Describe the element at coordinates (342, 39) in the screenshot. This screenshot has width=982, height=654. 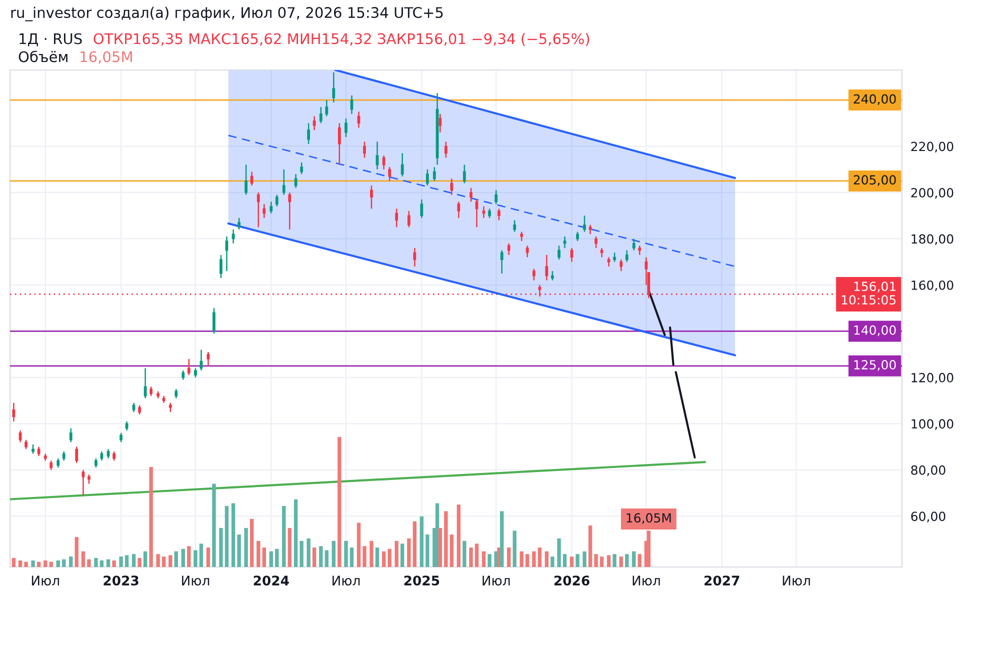
I see `chart-subtitle: ОТКР165,35 МАКС165,62 МИН154,32 ЗАКР156,01 −9,34 (−5,65%)` at that location.